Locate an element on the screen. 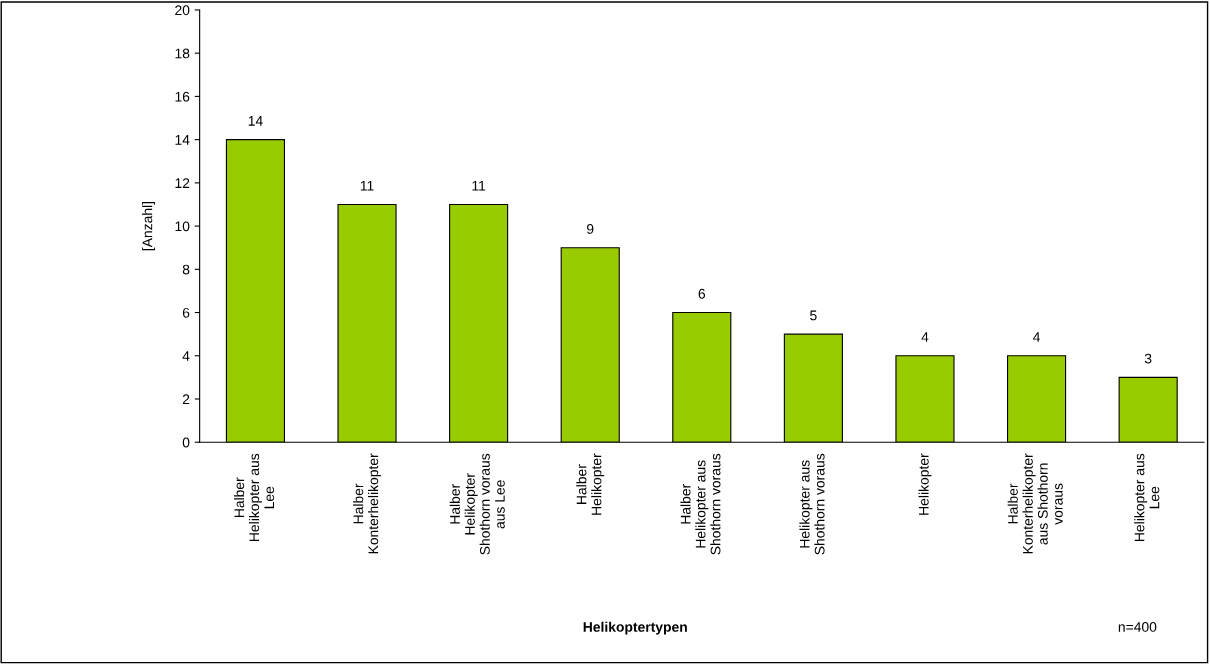 The image size is (1210, 664). y-tick-label: 8 is located at coordinates (186, 269).